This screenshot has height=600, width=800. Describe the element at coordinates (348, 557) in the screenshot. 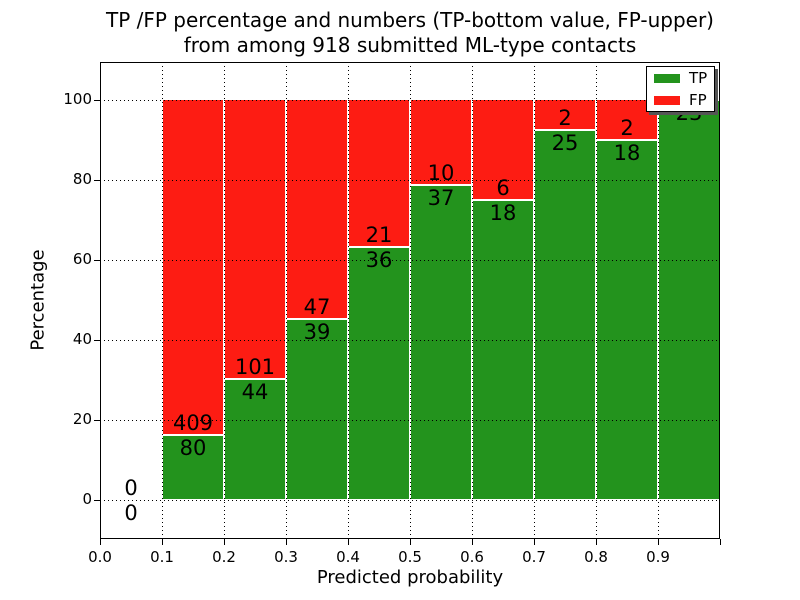

I see `x-tick-label: 0.4` at that location.